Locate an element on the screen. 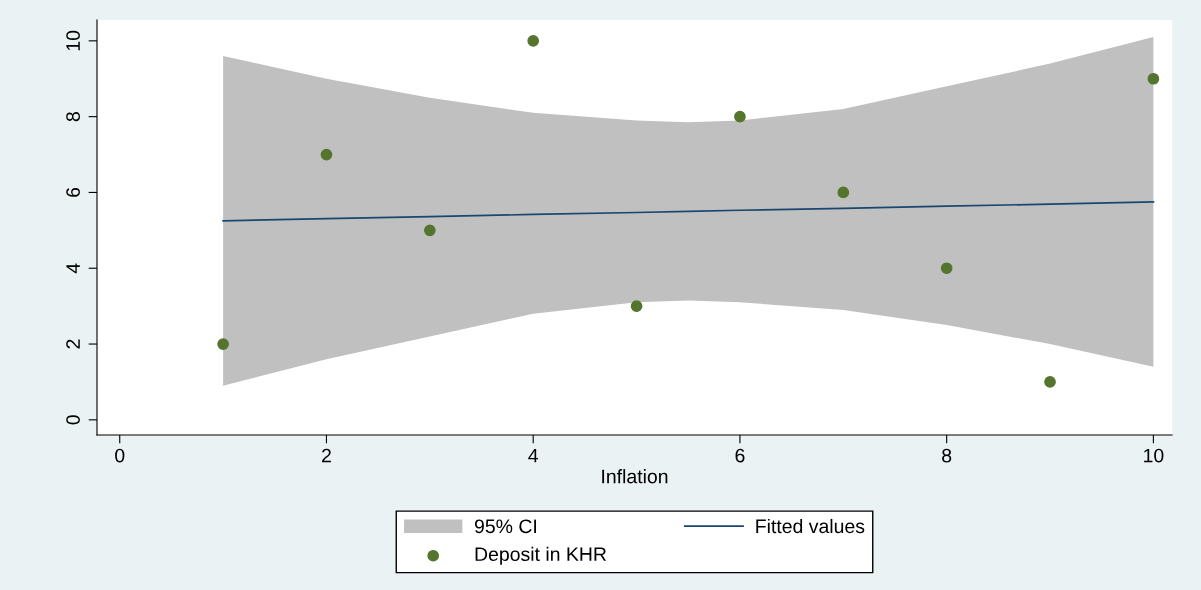  x-axis-title: Inflation is located at coordinates (635, 476).